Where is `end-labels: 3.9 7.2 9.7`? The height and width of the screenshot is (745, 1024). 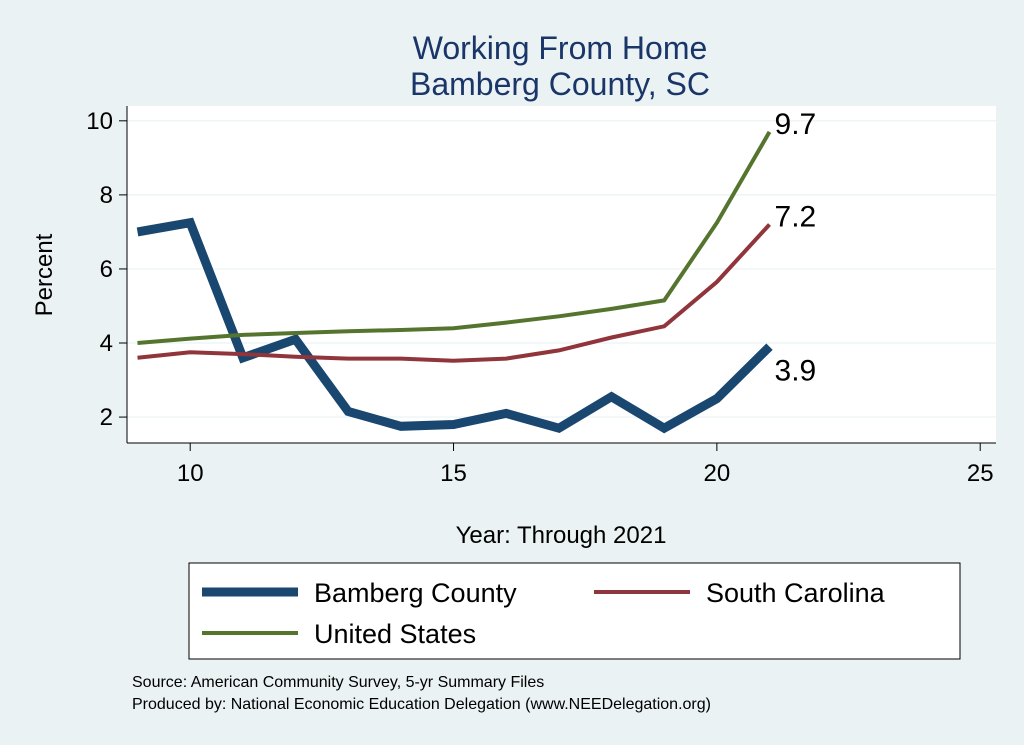
end-labels: 3.9 7.2 9.7 is located at coordinates (796, 248).